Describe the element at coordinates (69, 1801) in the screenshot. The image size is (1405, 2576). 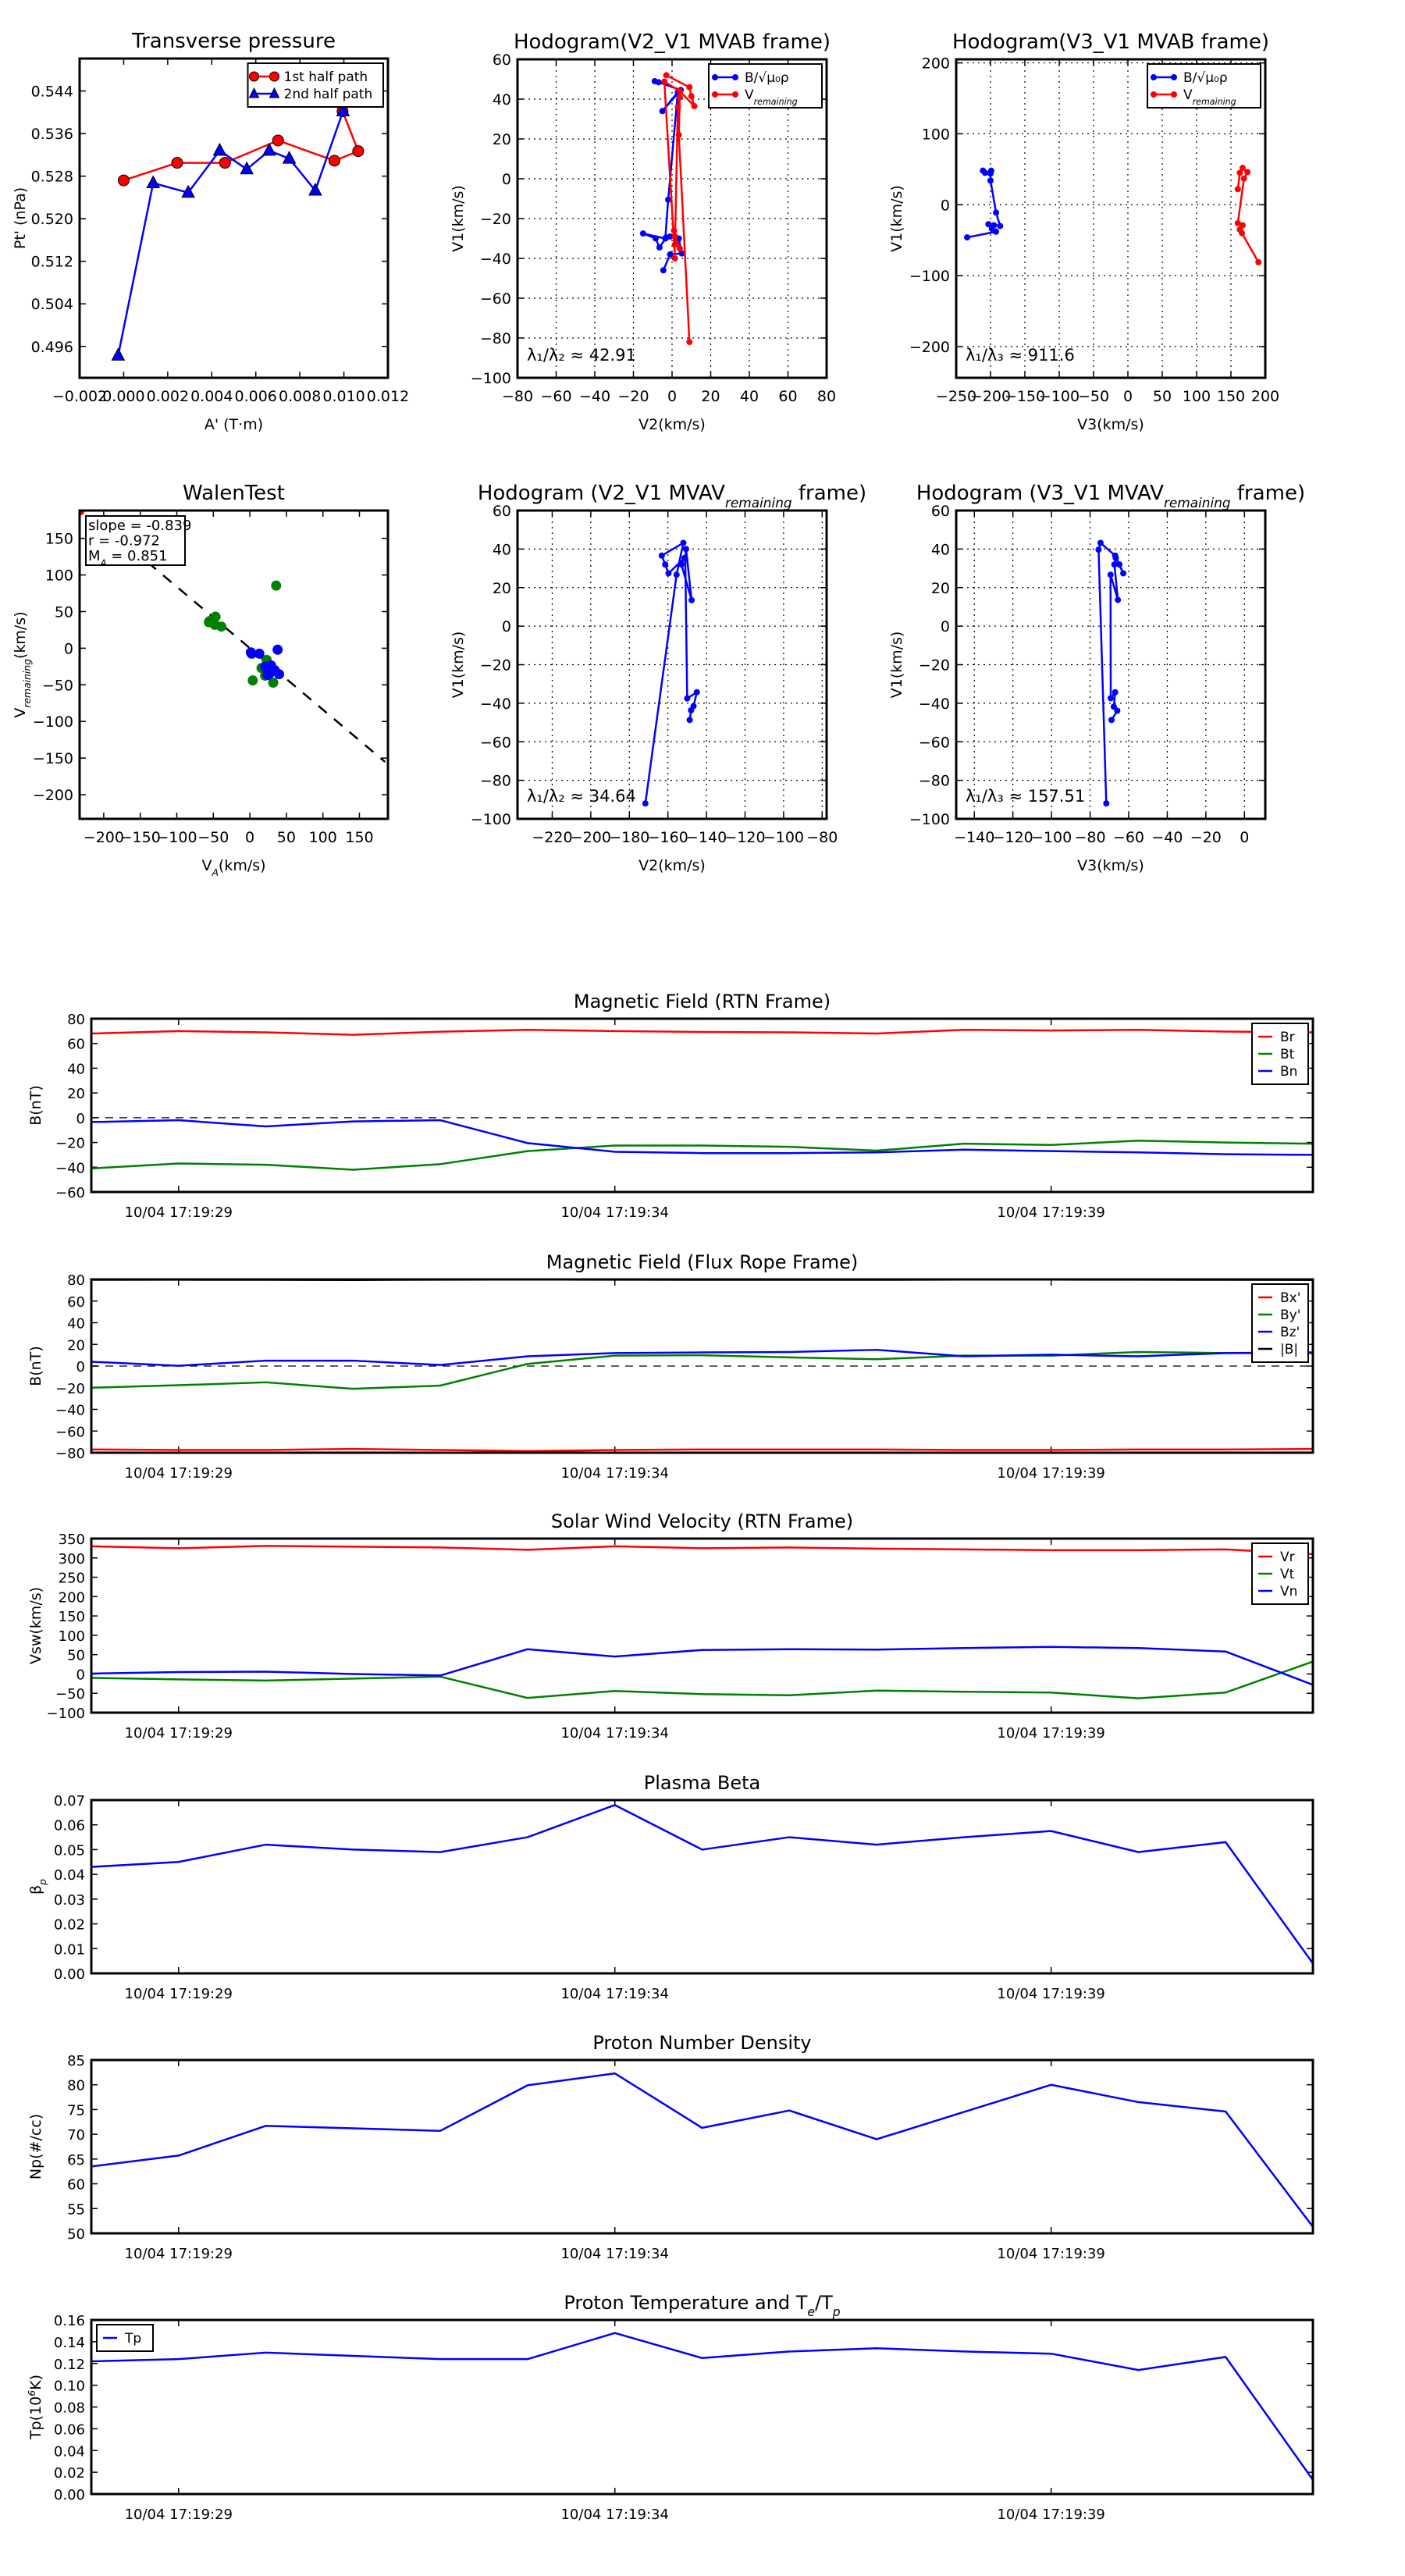
I see `y-tick-label: 0.07` at that location.